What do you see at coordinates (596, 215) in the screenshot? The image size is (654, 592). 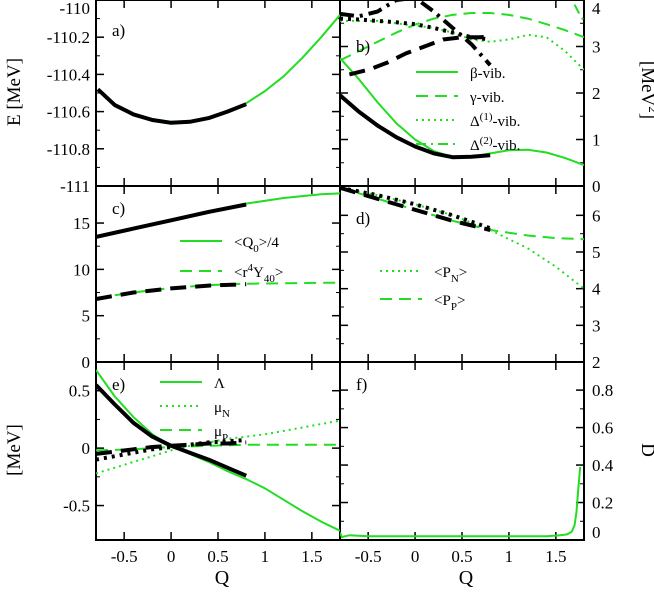 I see `y-tick-label: 6` at bounding box center [596, 215].